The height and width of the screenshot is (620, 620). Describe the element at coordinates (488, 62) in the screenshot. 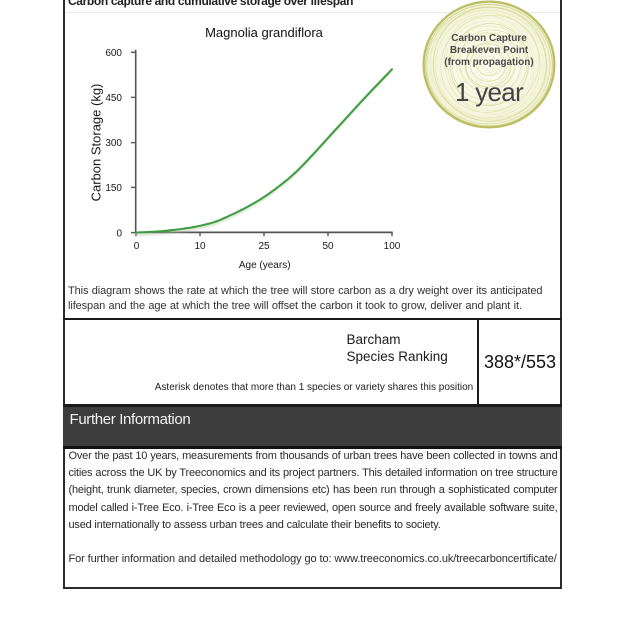

I see `svg-text: (from propagation)` at that location.